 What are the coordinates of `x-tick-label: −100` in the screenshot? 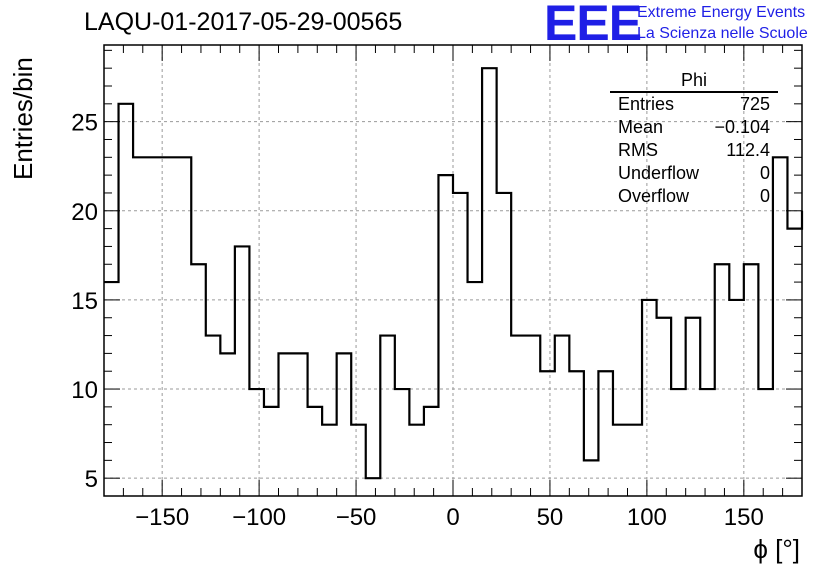 It's located at (259, 517).